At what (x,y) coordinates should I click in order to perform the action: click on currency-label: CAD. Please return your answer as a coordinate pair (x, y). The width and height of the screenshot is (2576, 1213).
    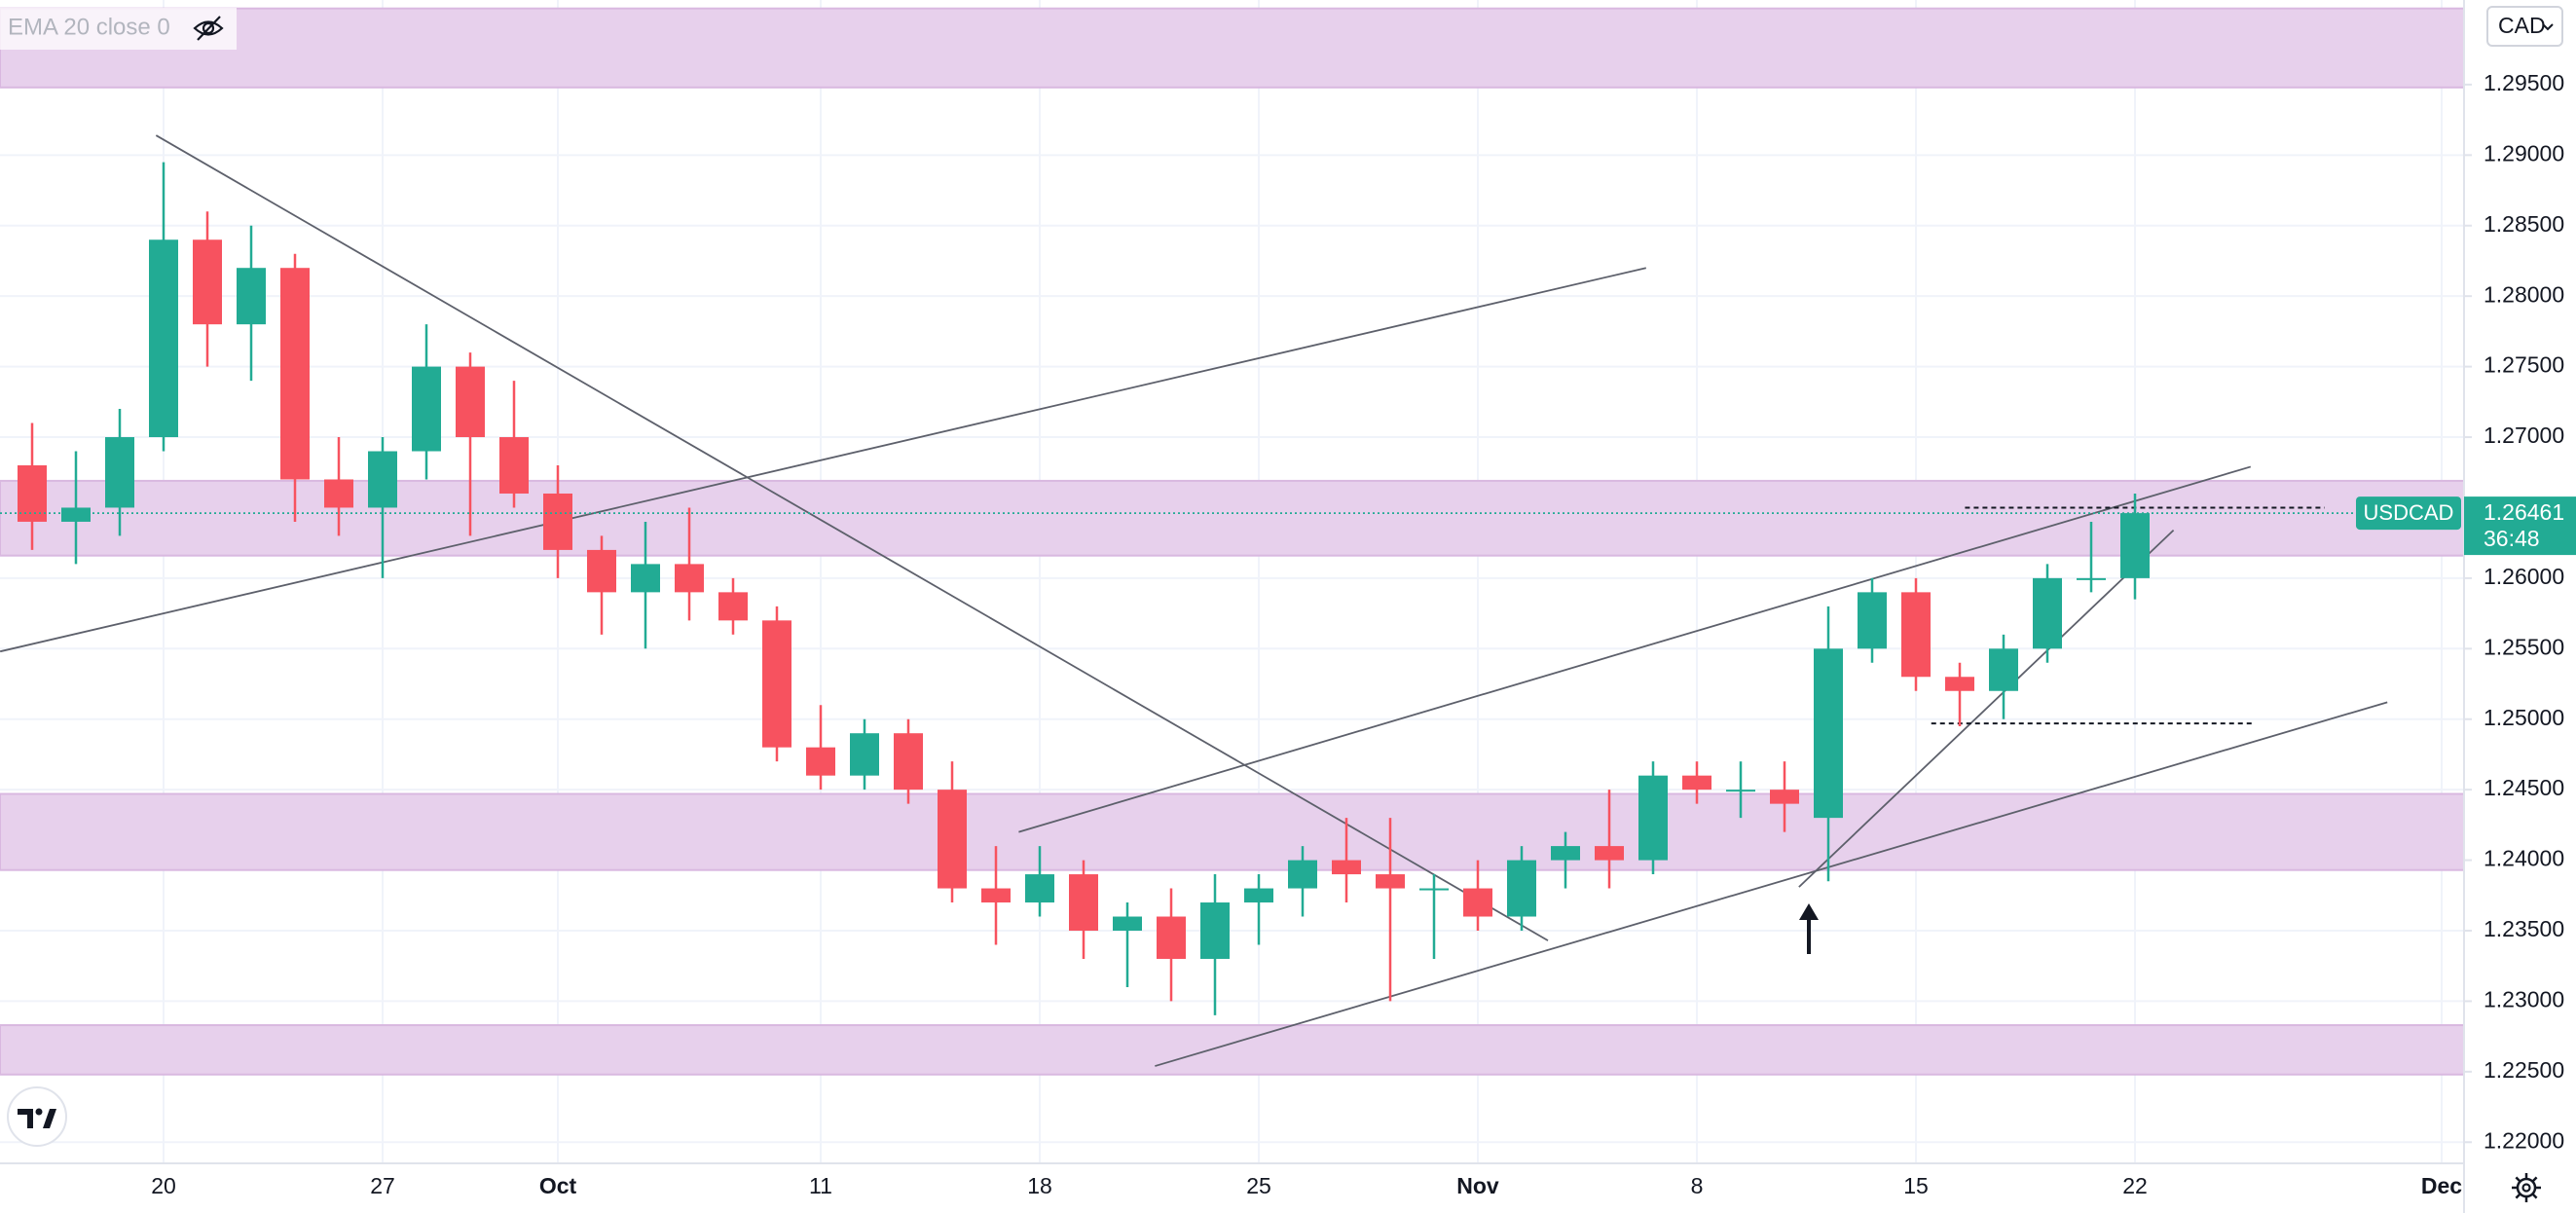
    Looking at the image, I should click on (2522, 25).